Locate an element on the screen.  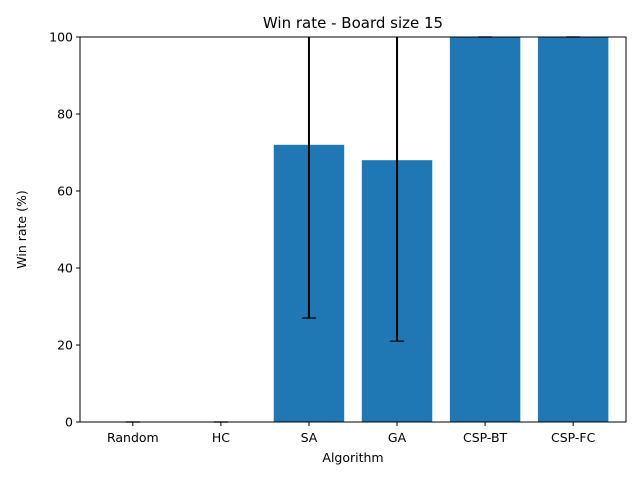
bar-csp-fc is located at coordinates (573, 229).